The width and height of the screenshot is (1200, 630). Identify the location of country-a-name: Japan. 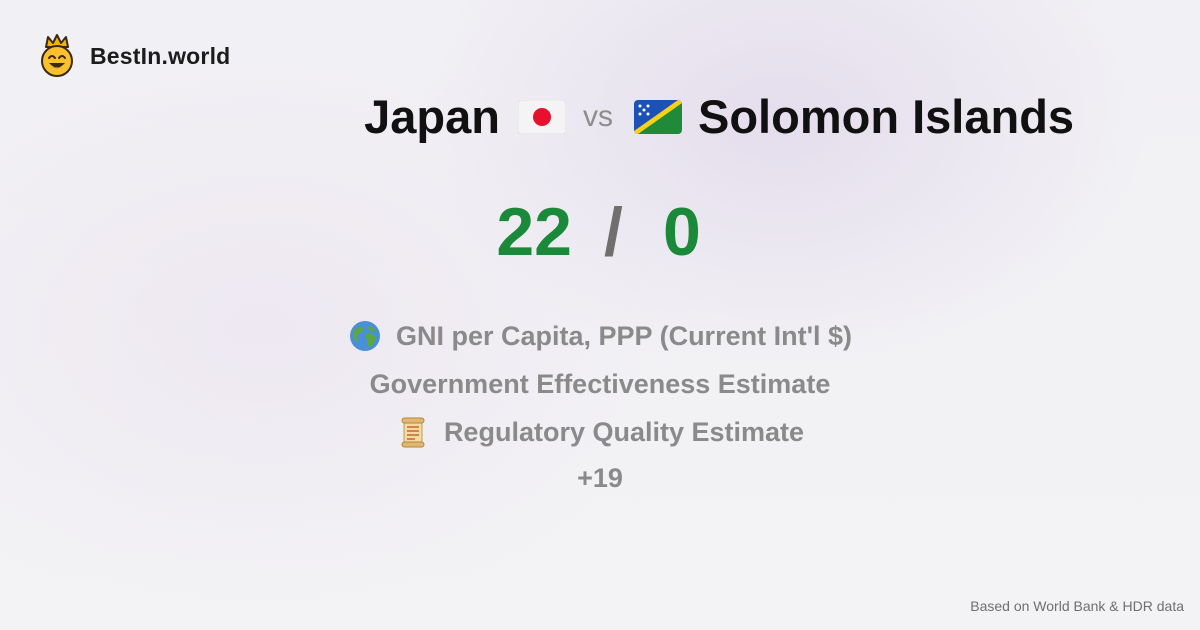
(432, 116).